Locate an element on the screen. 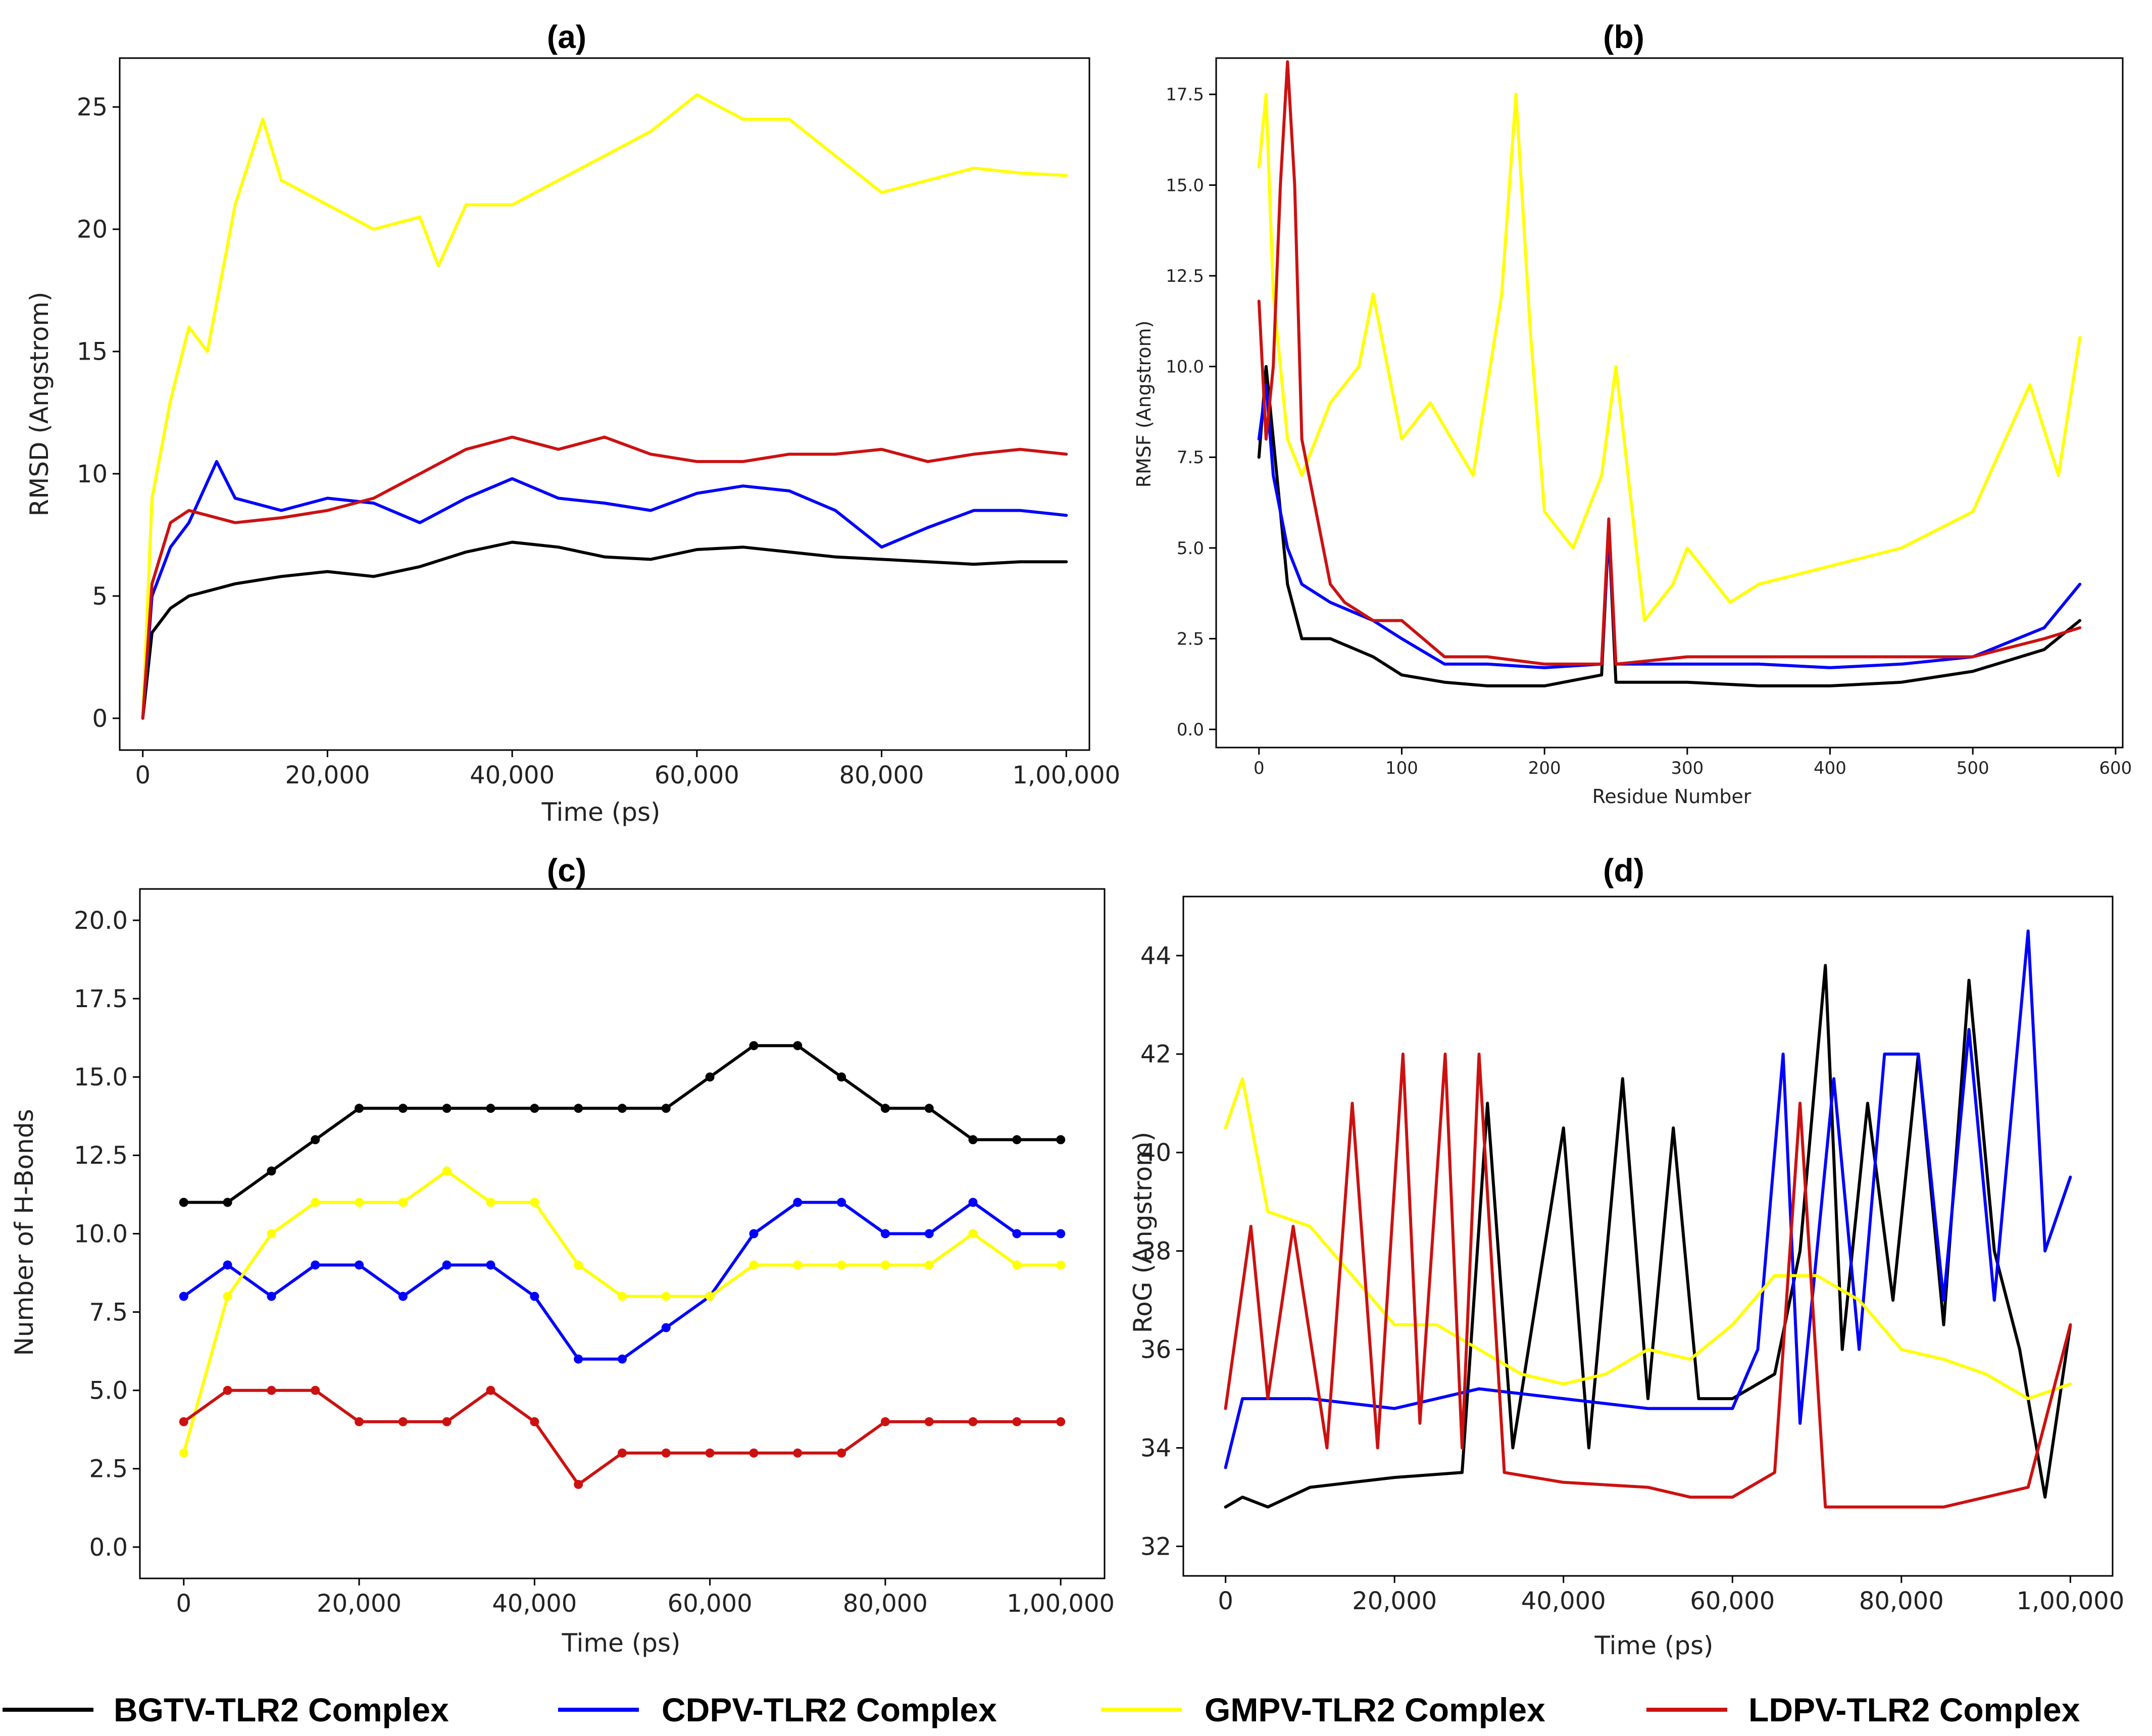 The image size is (2152, 1736). panel-c-ylabel: Number of H-Bonds is located at coordinates (25, 1232).